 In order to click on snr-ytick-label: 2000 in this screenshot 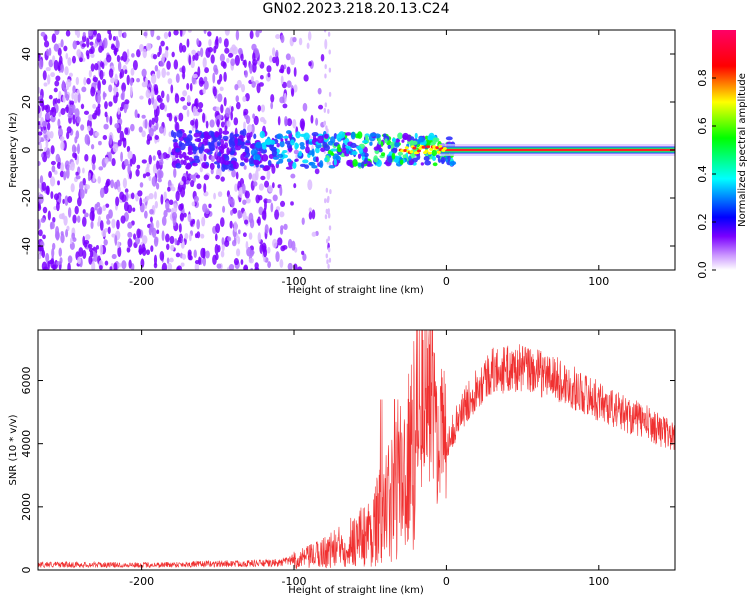, I will do `click(26, 507)`.